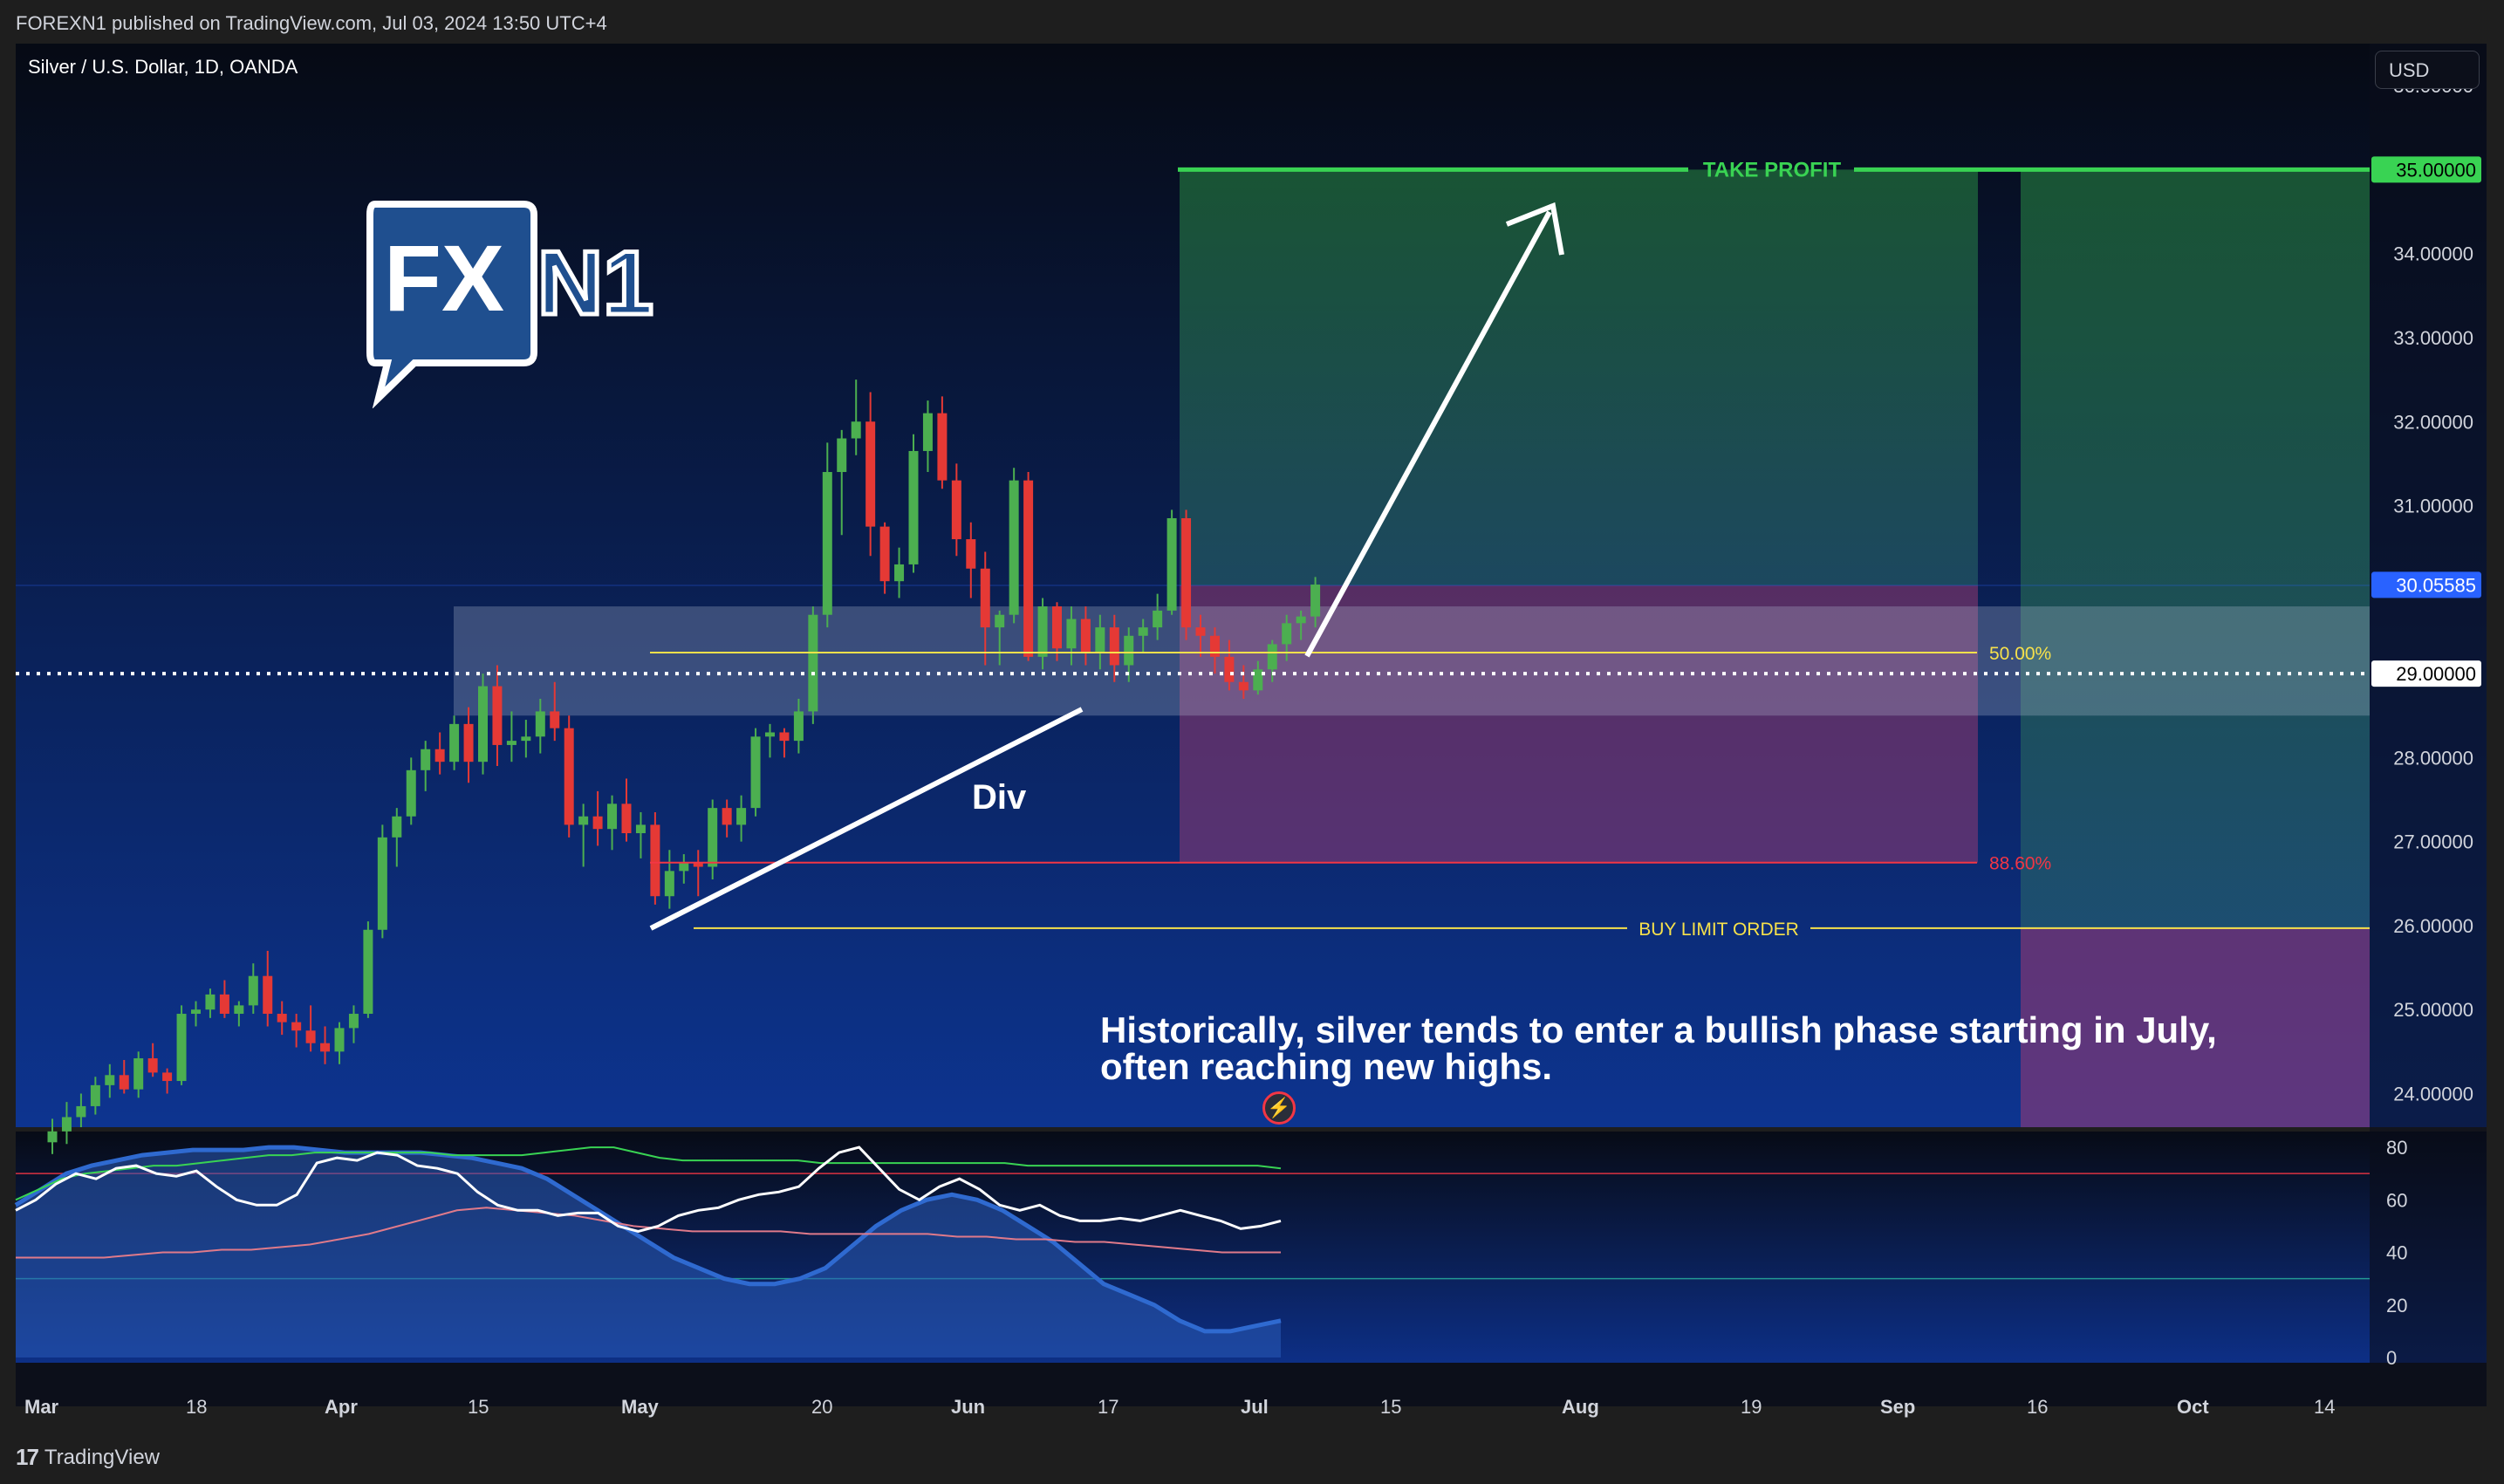  What do you see at coordinates (1898, 1407) in the screenshot?
I see `time-tick-label: Sep` at bounding box center [1898, 1407].